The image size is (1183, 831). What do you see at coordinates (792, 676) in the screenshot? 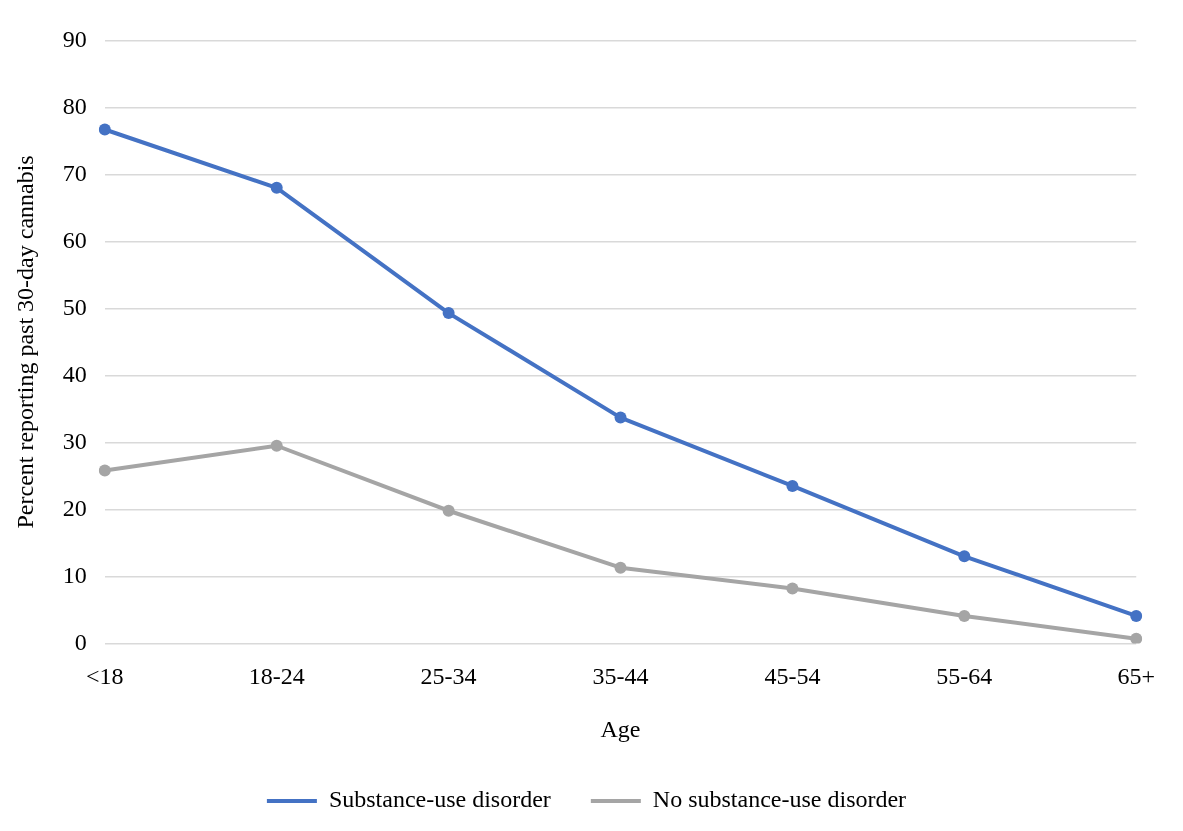
I see `x-tick-label: 45-54` at bounding box center [792, 676].